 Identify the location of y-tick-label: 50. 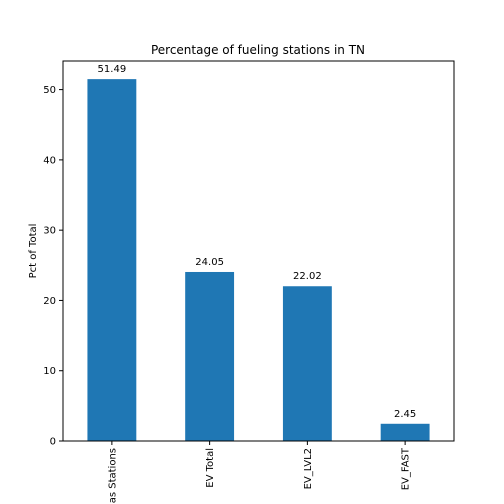
(49, 90).